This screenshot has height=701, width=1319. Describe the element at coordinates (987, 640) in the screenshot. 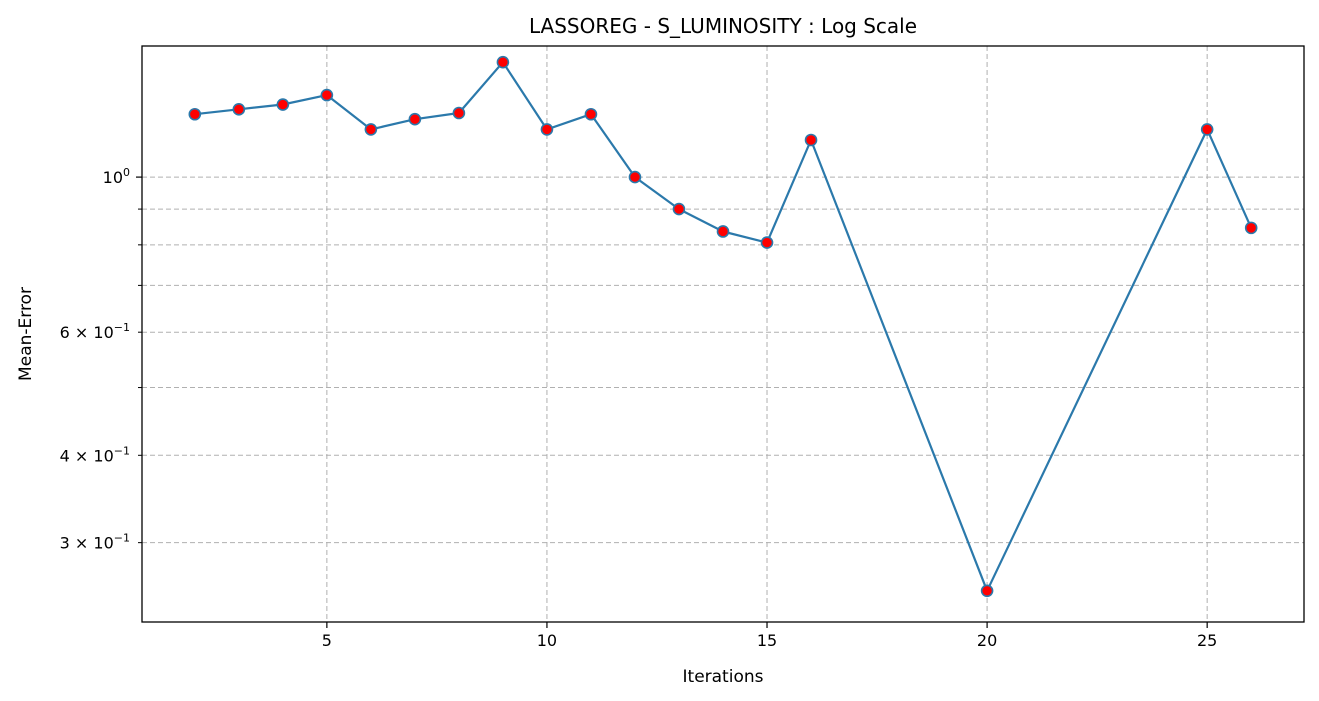

I see `x-tick-label: 20` at that location.